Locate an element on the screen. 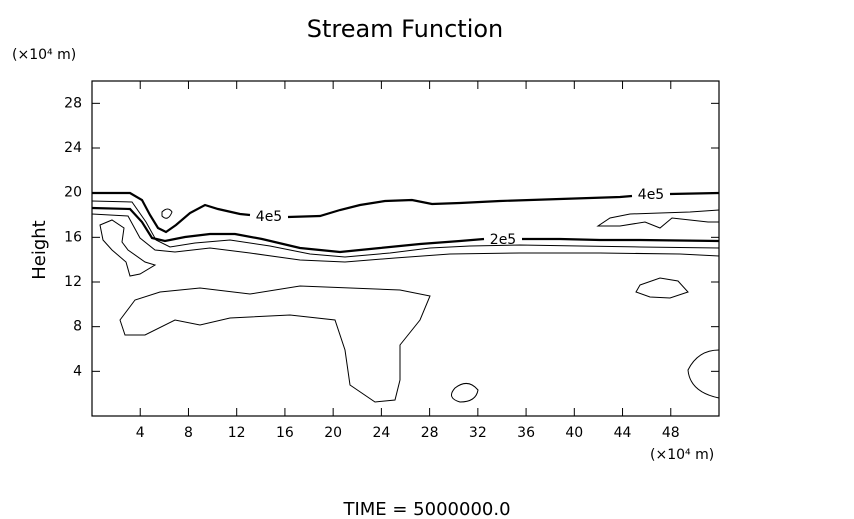 Image resolution: width=854 pixels, height=519 pixels. x-tick-label: 24 is located at coordinates (381, 433).